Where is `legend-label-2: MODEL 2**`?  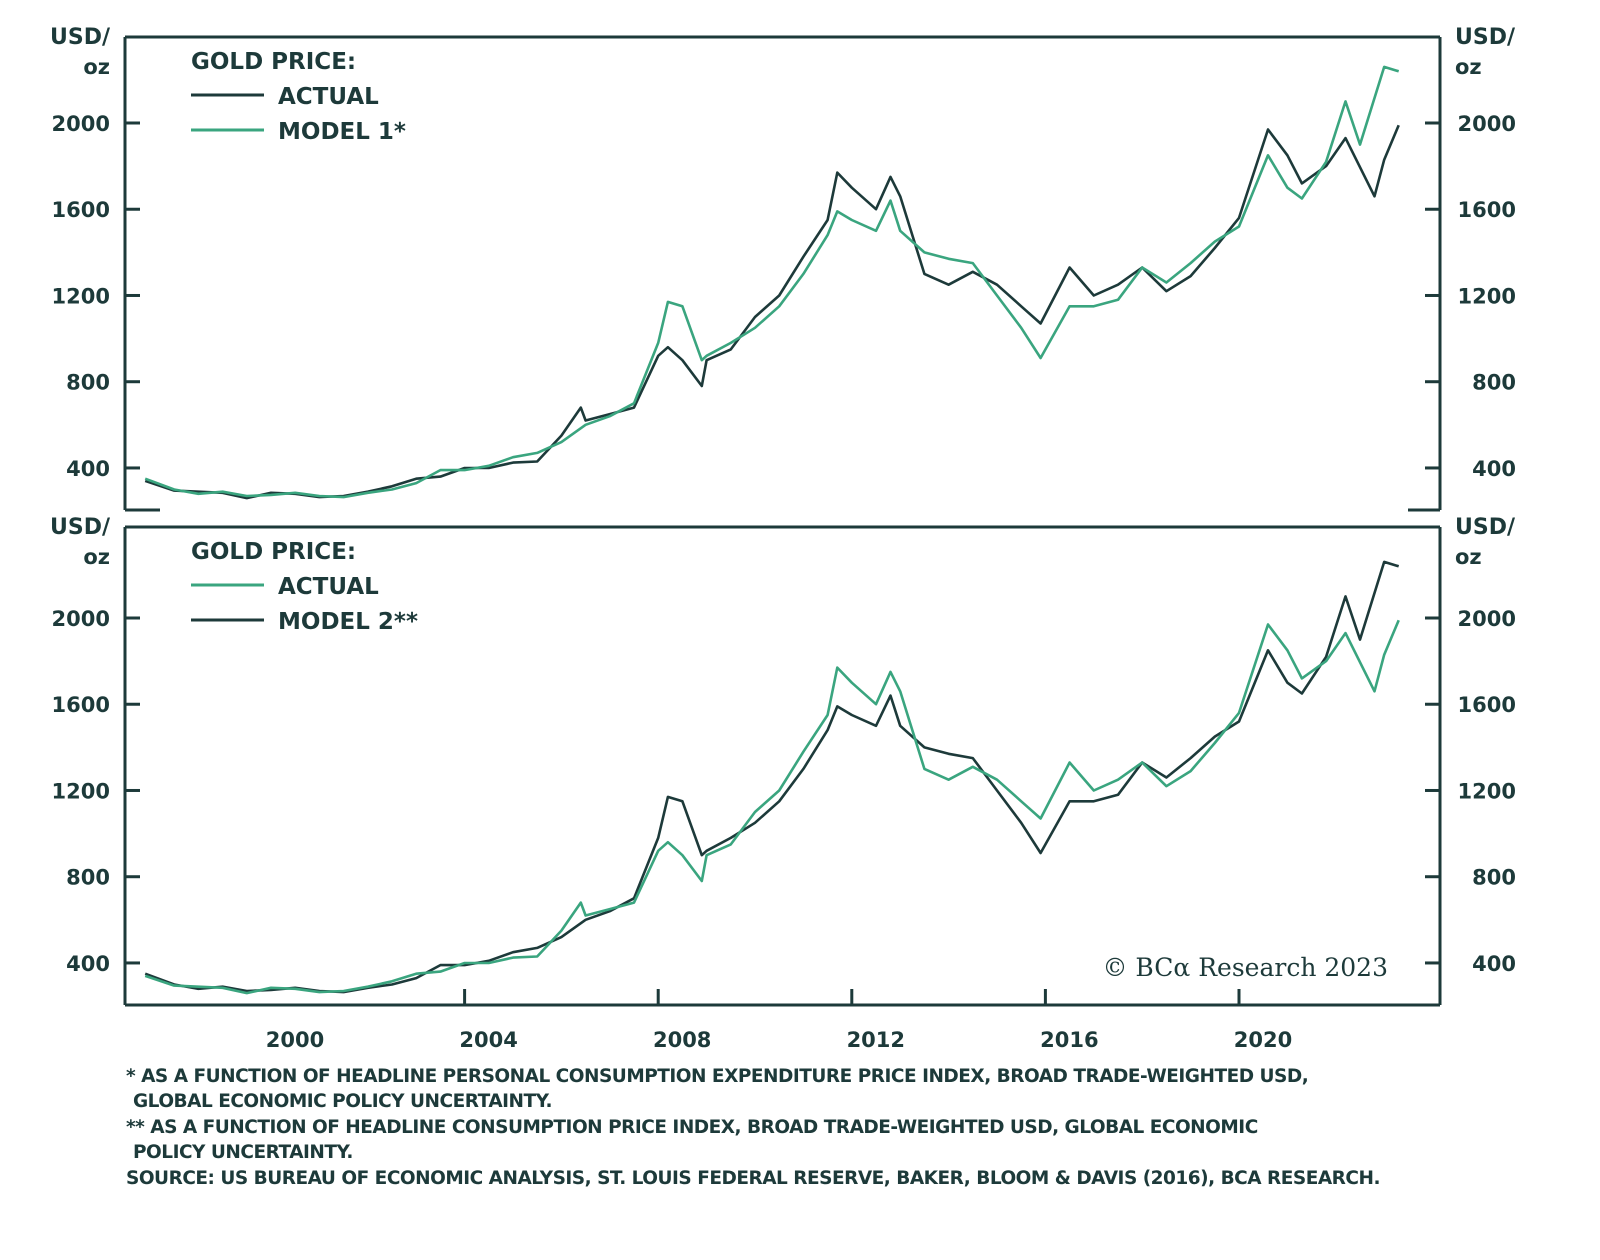 legend-label-2: MODEL 2** is located at coordinates (348, 622).